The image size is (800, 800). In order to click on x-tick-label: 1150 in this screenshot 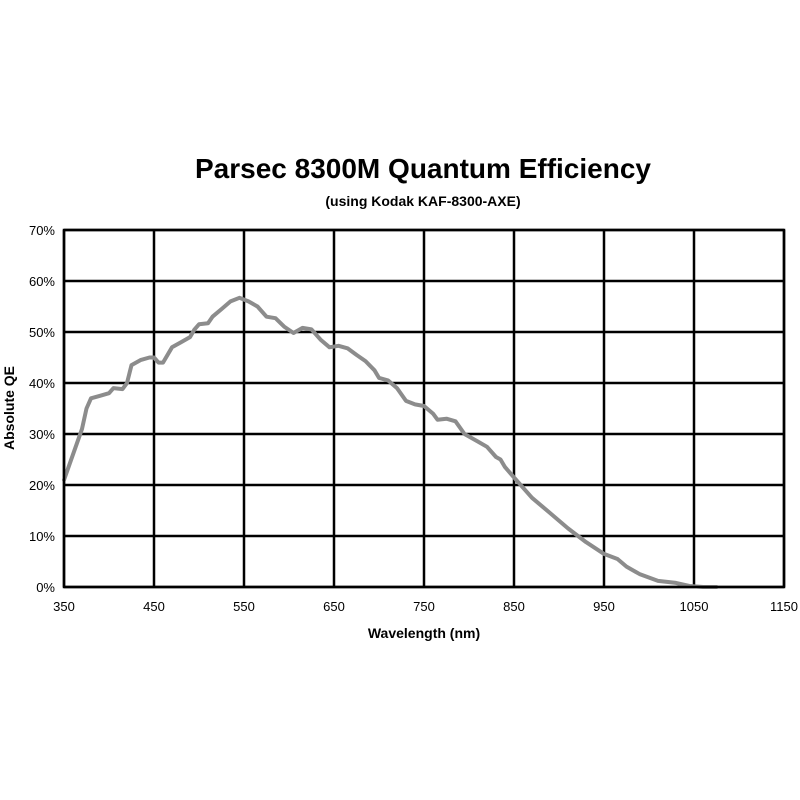, I will do `click(784, 606)`.